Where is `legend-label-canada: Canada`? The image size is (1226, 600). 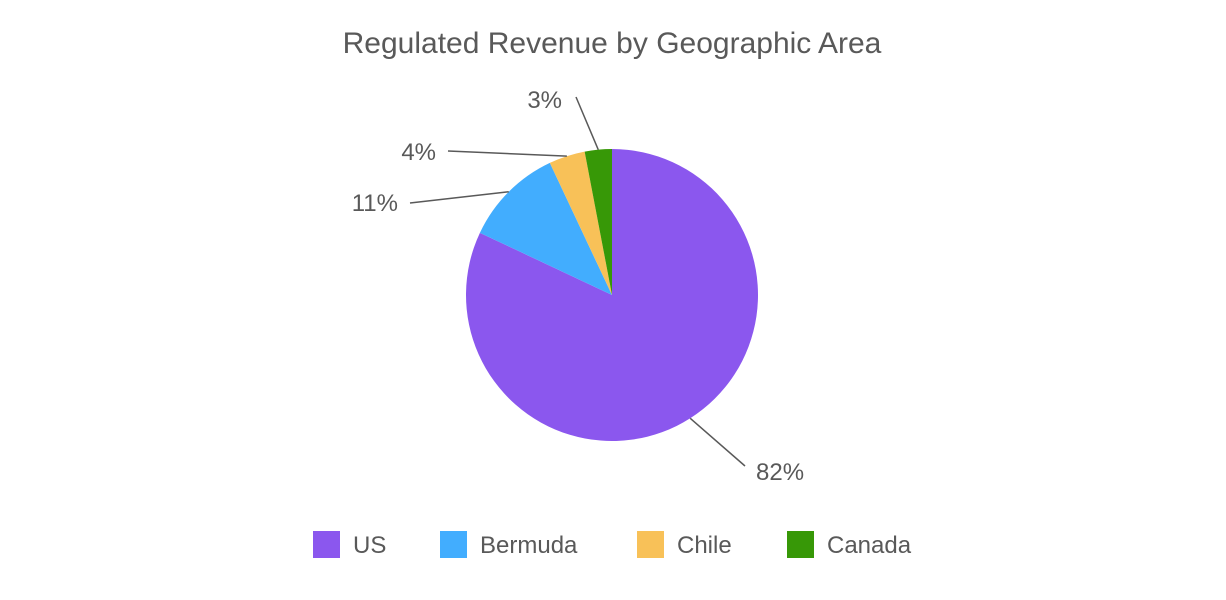 legend-label-canada: Canada is located at coordinates (869, 545).